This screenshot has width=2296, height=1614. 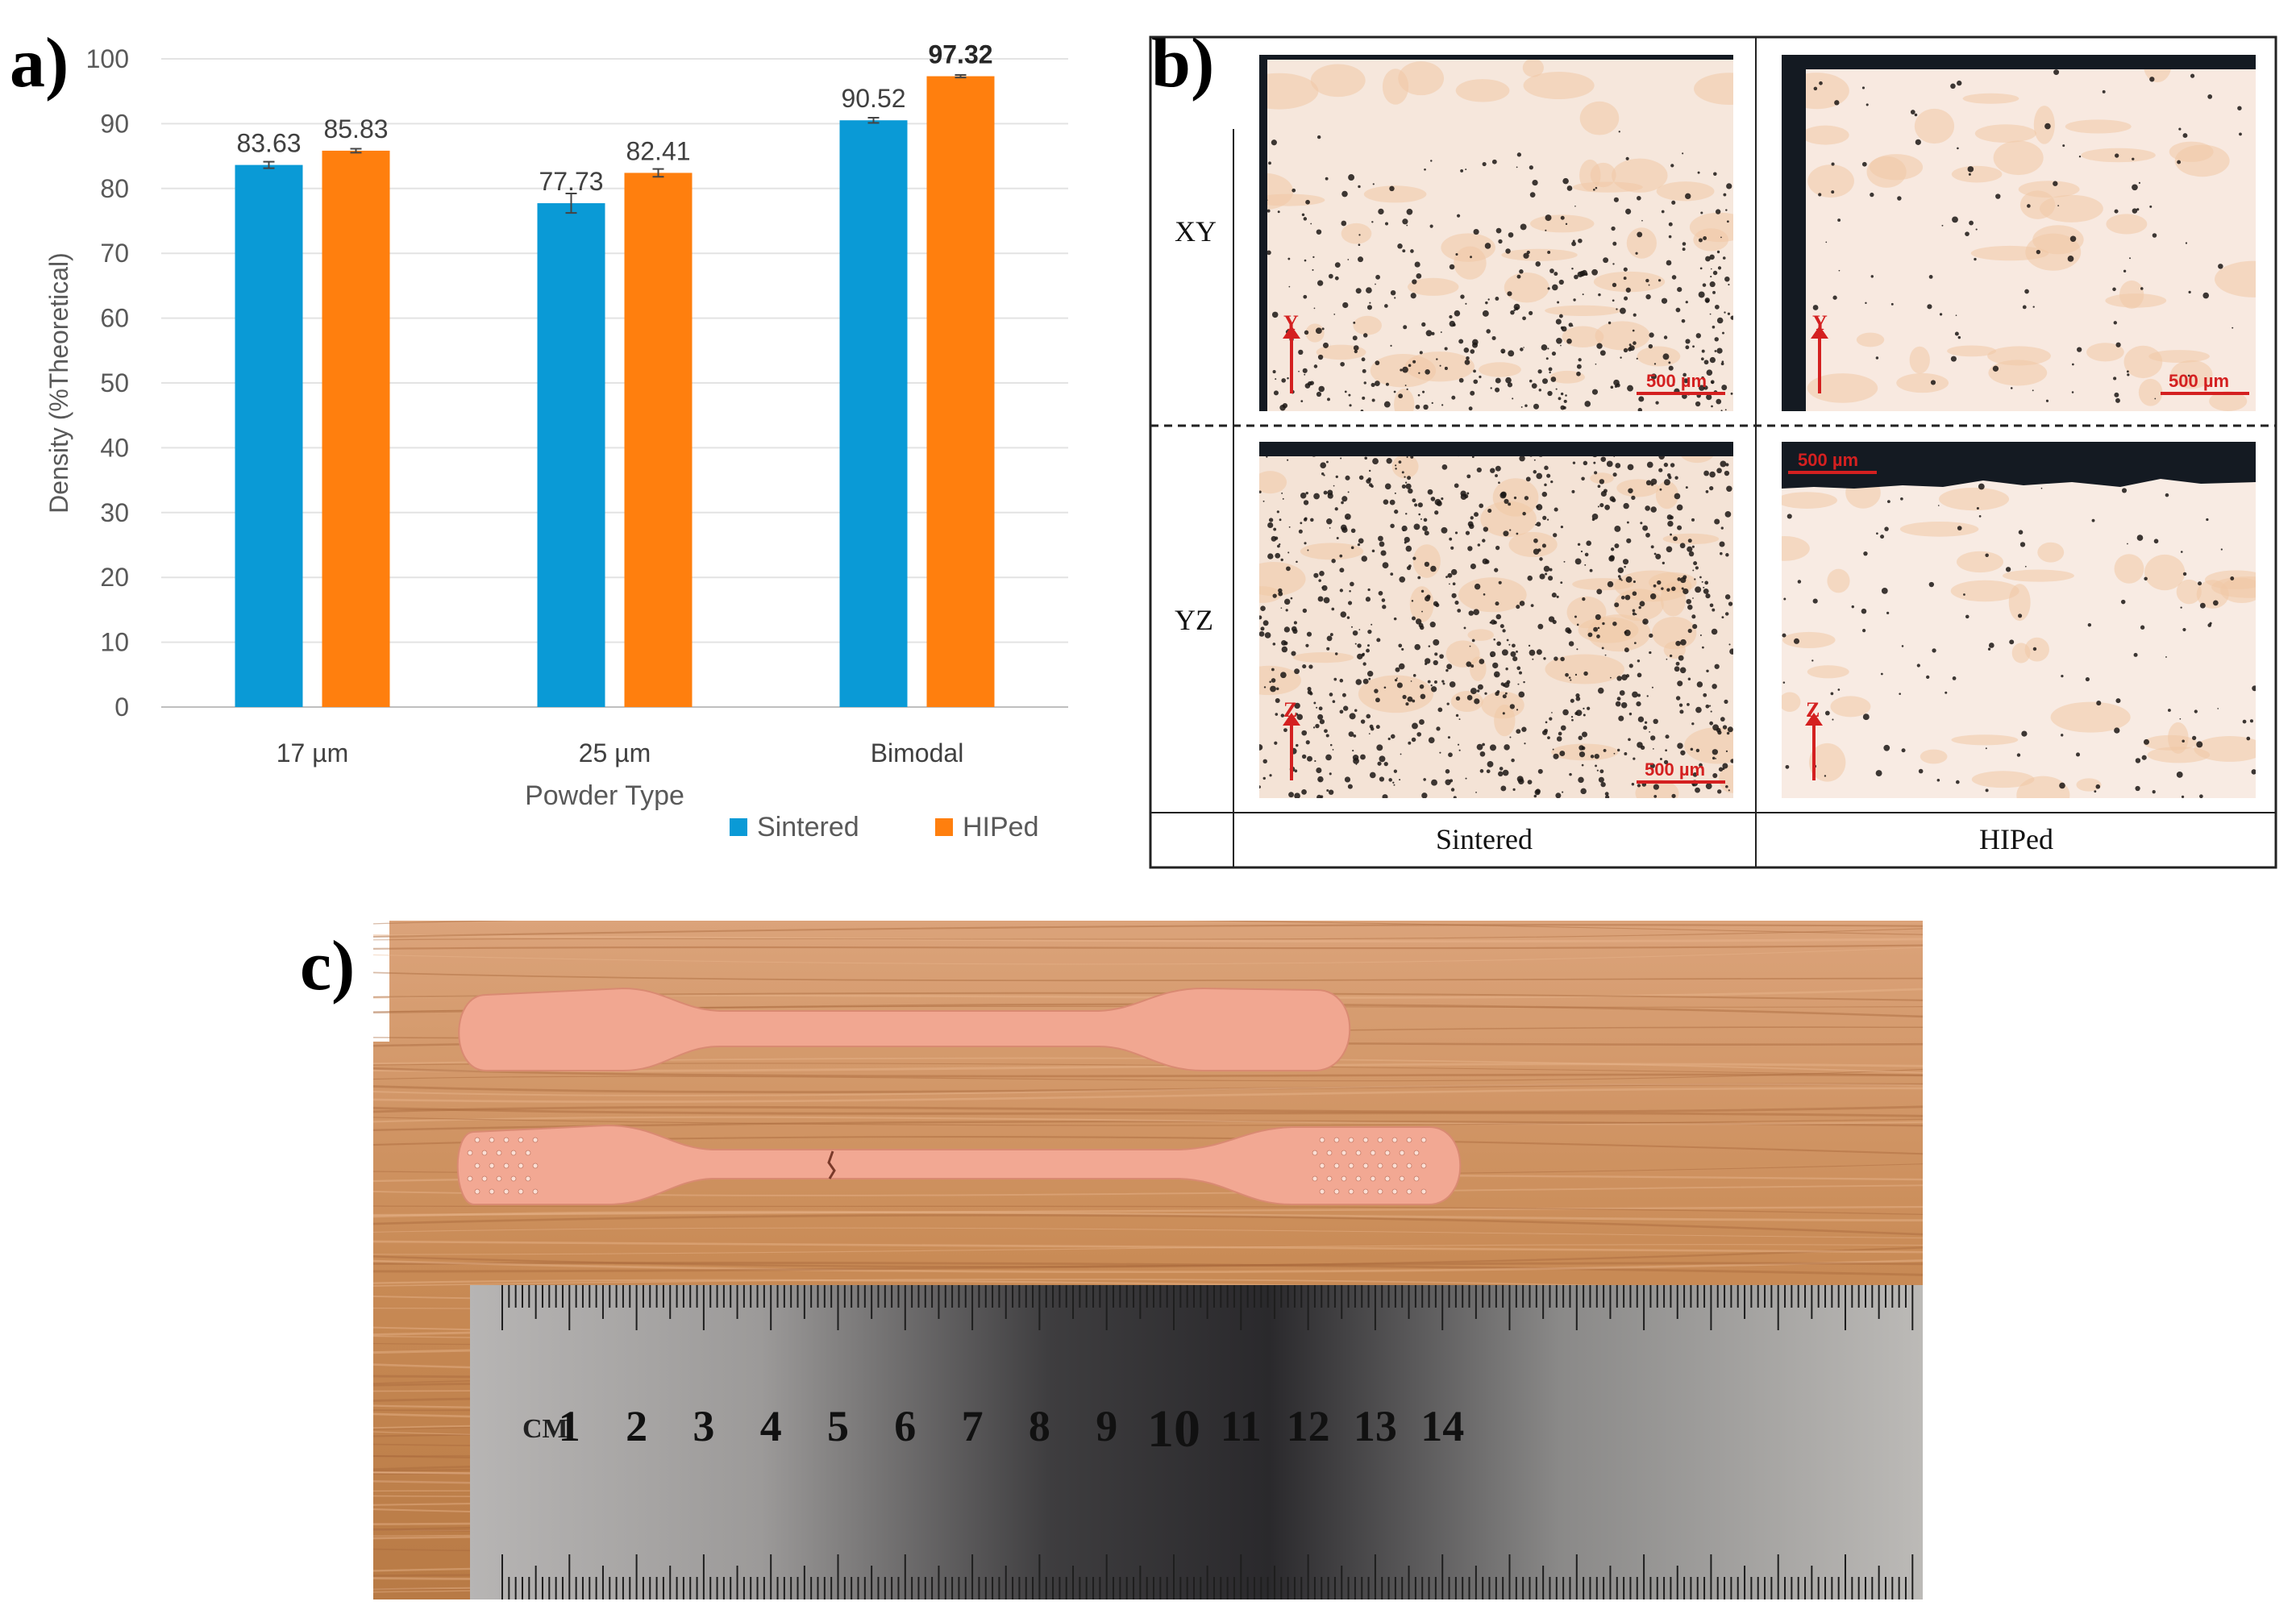 What do you see at coordinates (114, 318) in the screenshot?
I see `y-tick-label: 60` at bounding box center [114, 318].